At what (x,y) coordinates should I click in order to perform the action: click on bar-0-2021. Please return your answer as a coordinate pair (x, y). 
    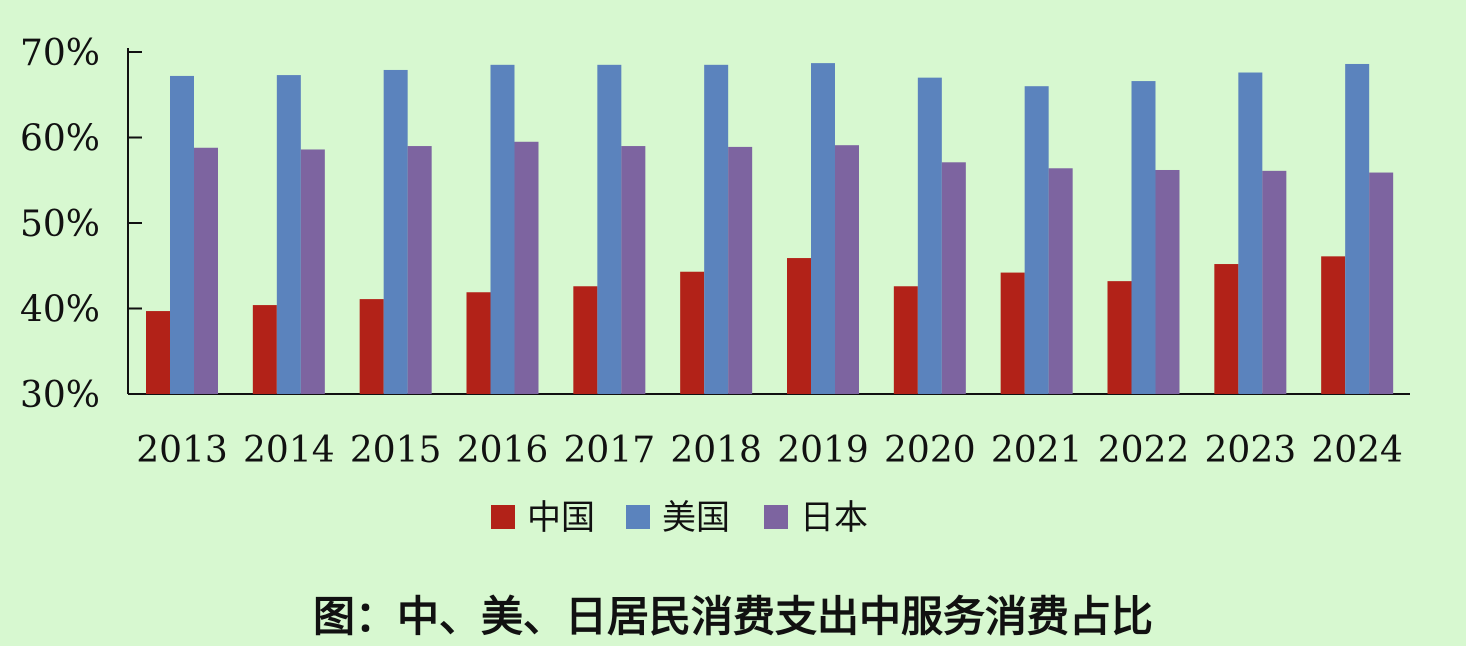
    Looking at the image, I should click on (1012, 333).